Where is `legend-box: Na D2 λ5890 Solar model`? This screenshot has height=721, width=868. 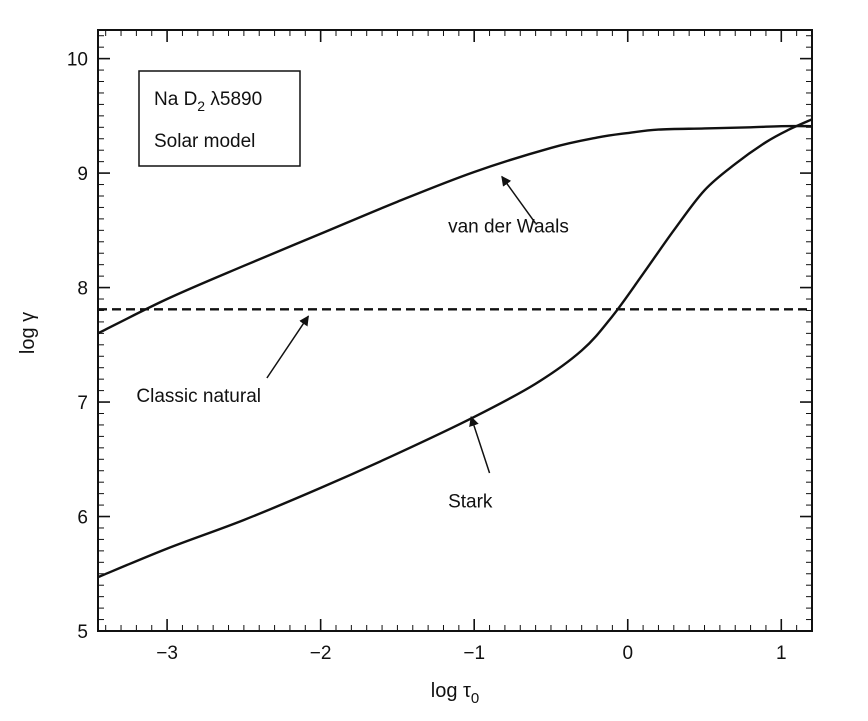 legend-box: Na D2 λ5890 Solar model is located at coordinates (219, 118).